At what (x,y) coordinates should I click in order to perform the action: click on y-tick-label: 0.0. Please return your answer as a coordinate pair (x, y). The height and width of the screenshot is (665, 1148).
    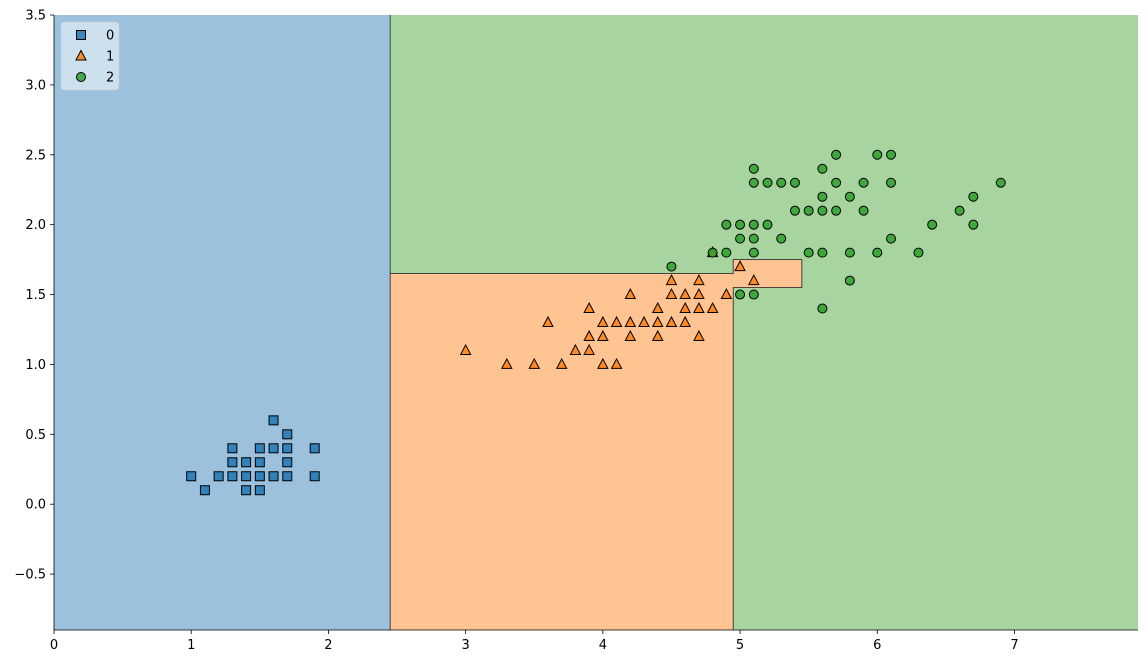
    Looking at the image, I should click on (35, 505).